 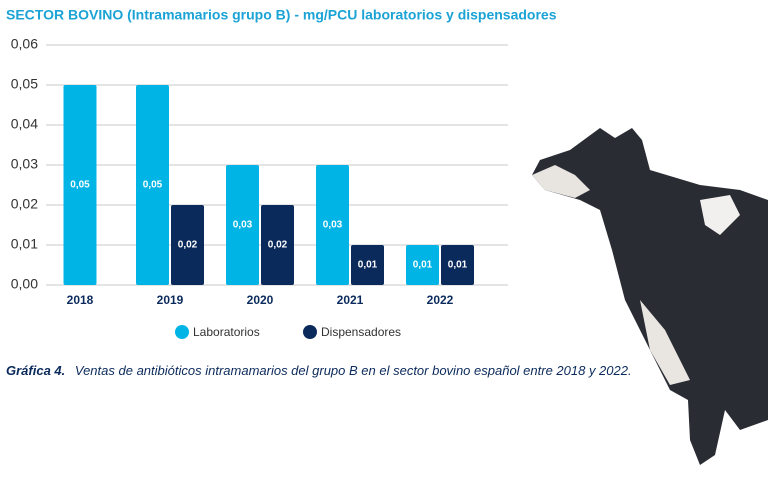 What do you see at coordinates (561, 181) in the screenshot?
I see `cow-muzzle` at bounding box center [561, 181].